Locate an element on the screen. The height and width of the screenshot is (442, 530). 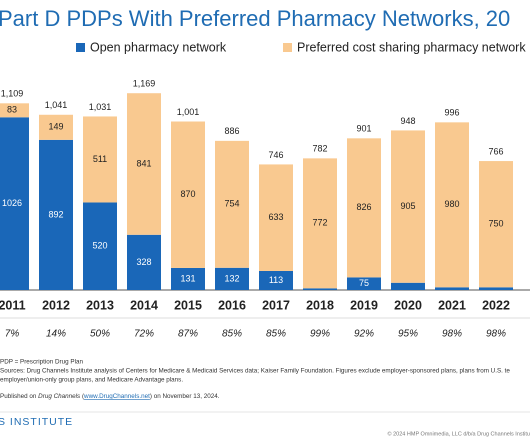
share-label: 50% is located at coordinates (100, 334).